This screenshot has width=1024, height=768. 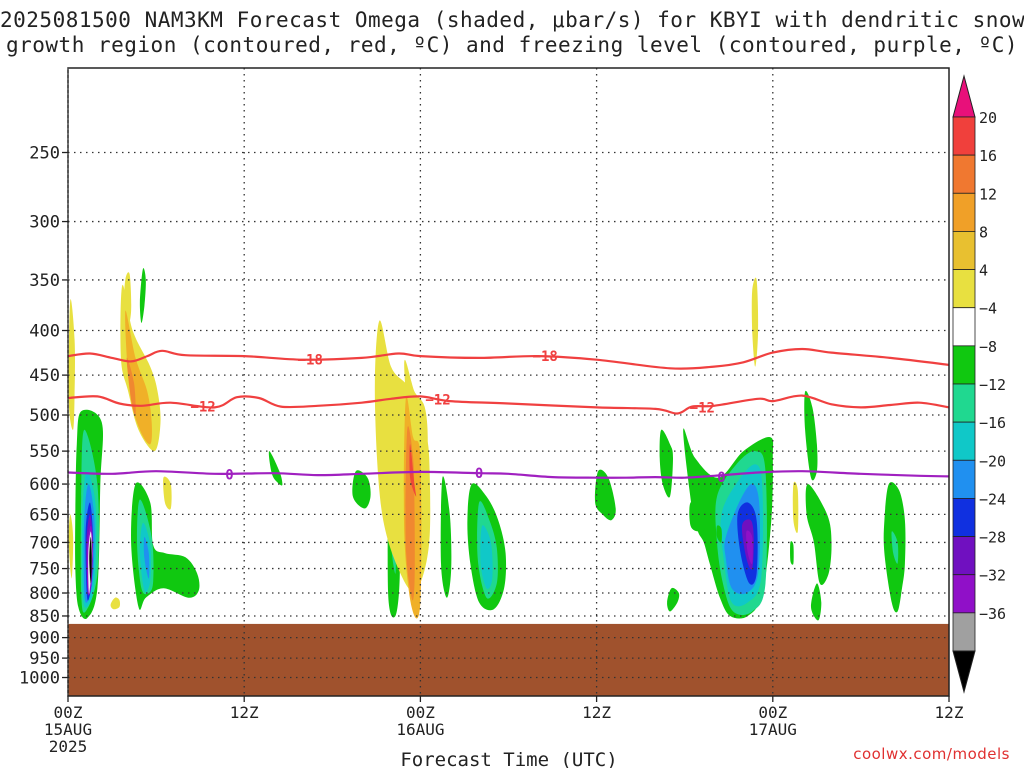 What do you see at coordinates (702, 408) in the screenshot?
I see `contour-label--12-2: −12` at bounding box center [702, 408].